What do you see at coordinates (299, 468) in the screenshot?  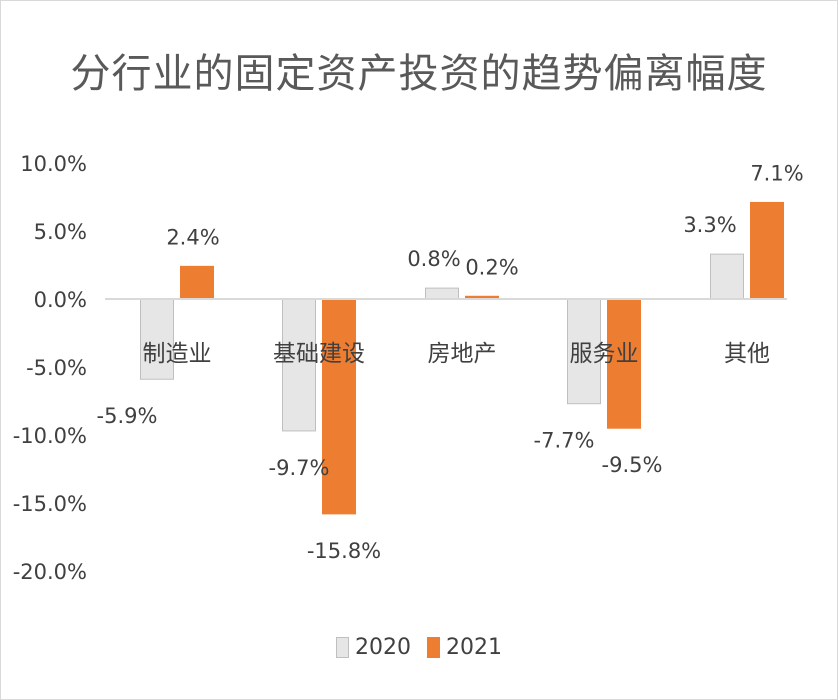 I see `data-label-2020: -9.7%` at bounding box center [299, 468].